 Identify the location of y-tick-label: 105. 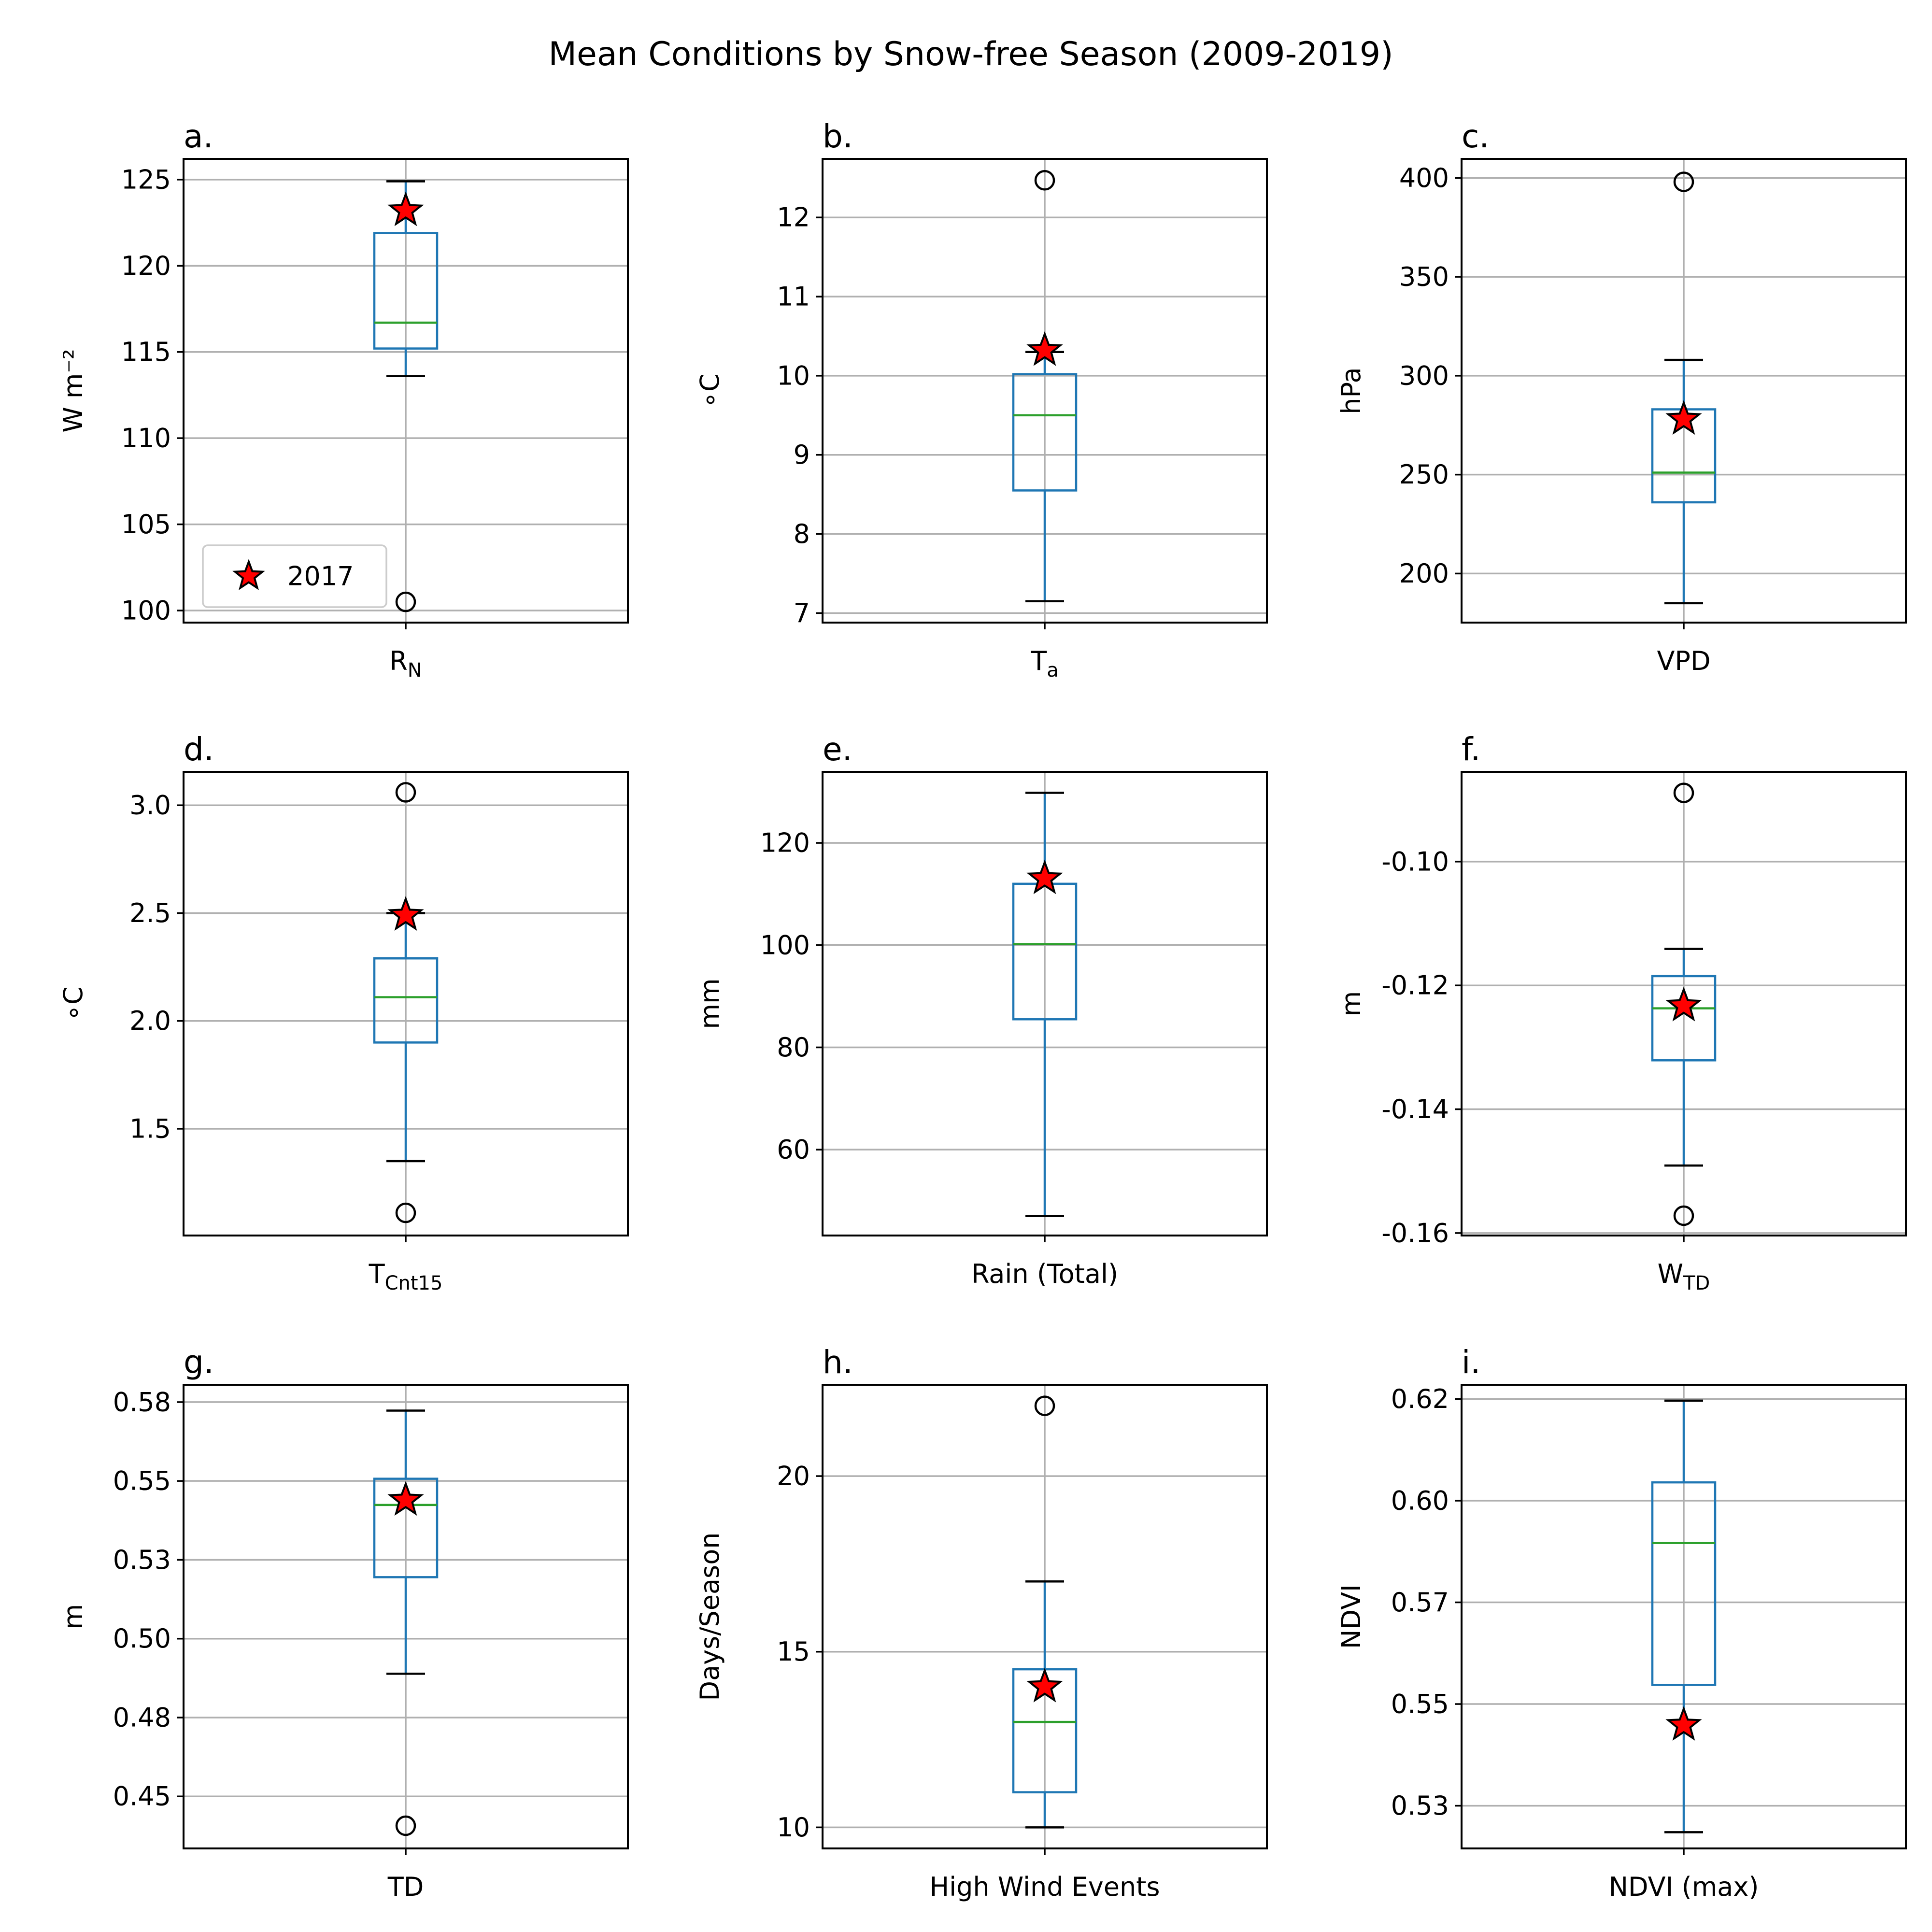
(146, 524).